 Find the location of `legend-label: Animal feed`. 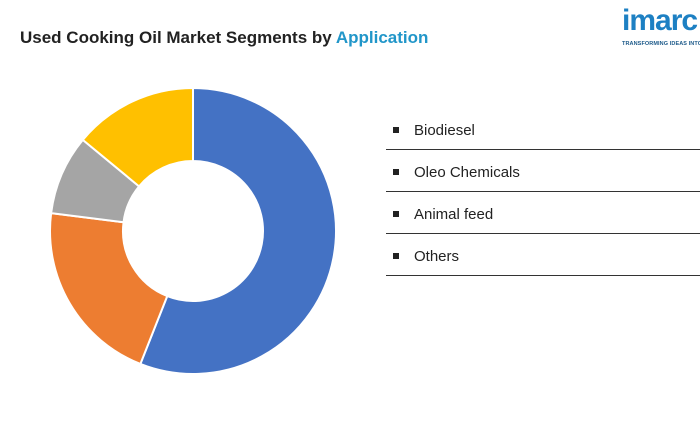

legend-label: Animal feed is located at coordinates (454, 214).